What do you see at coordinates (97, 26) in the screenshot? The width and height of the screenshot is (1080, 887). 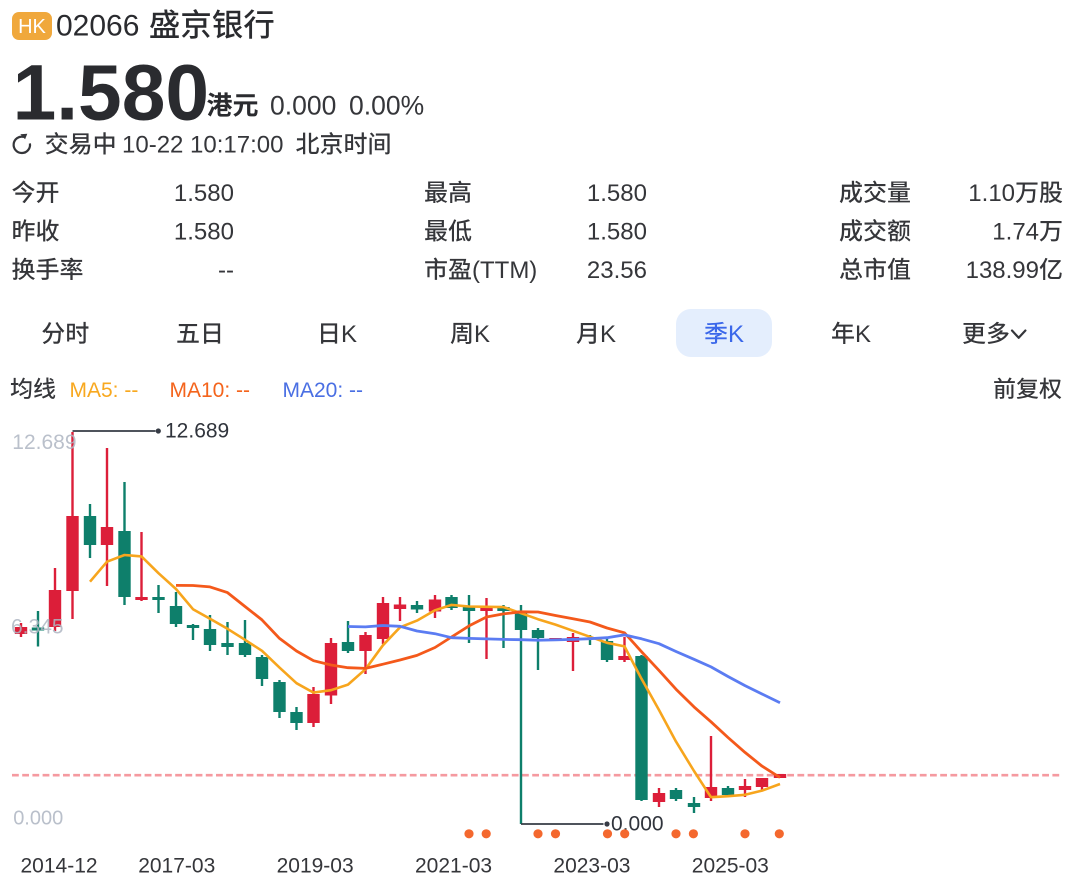 I see `svg-text: 02066` at bounding box center [97, 26].